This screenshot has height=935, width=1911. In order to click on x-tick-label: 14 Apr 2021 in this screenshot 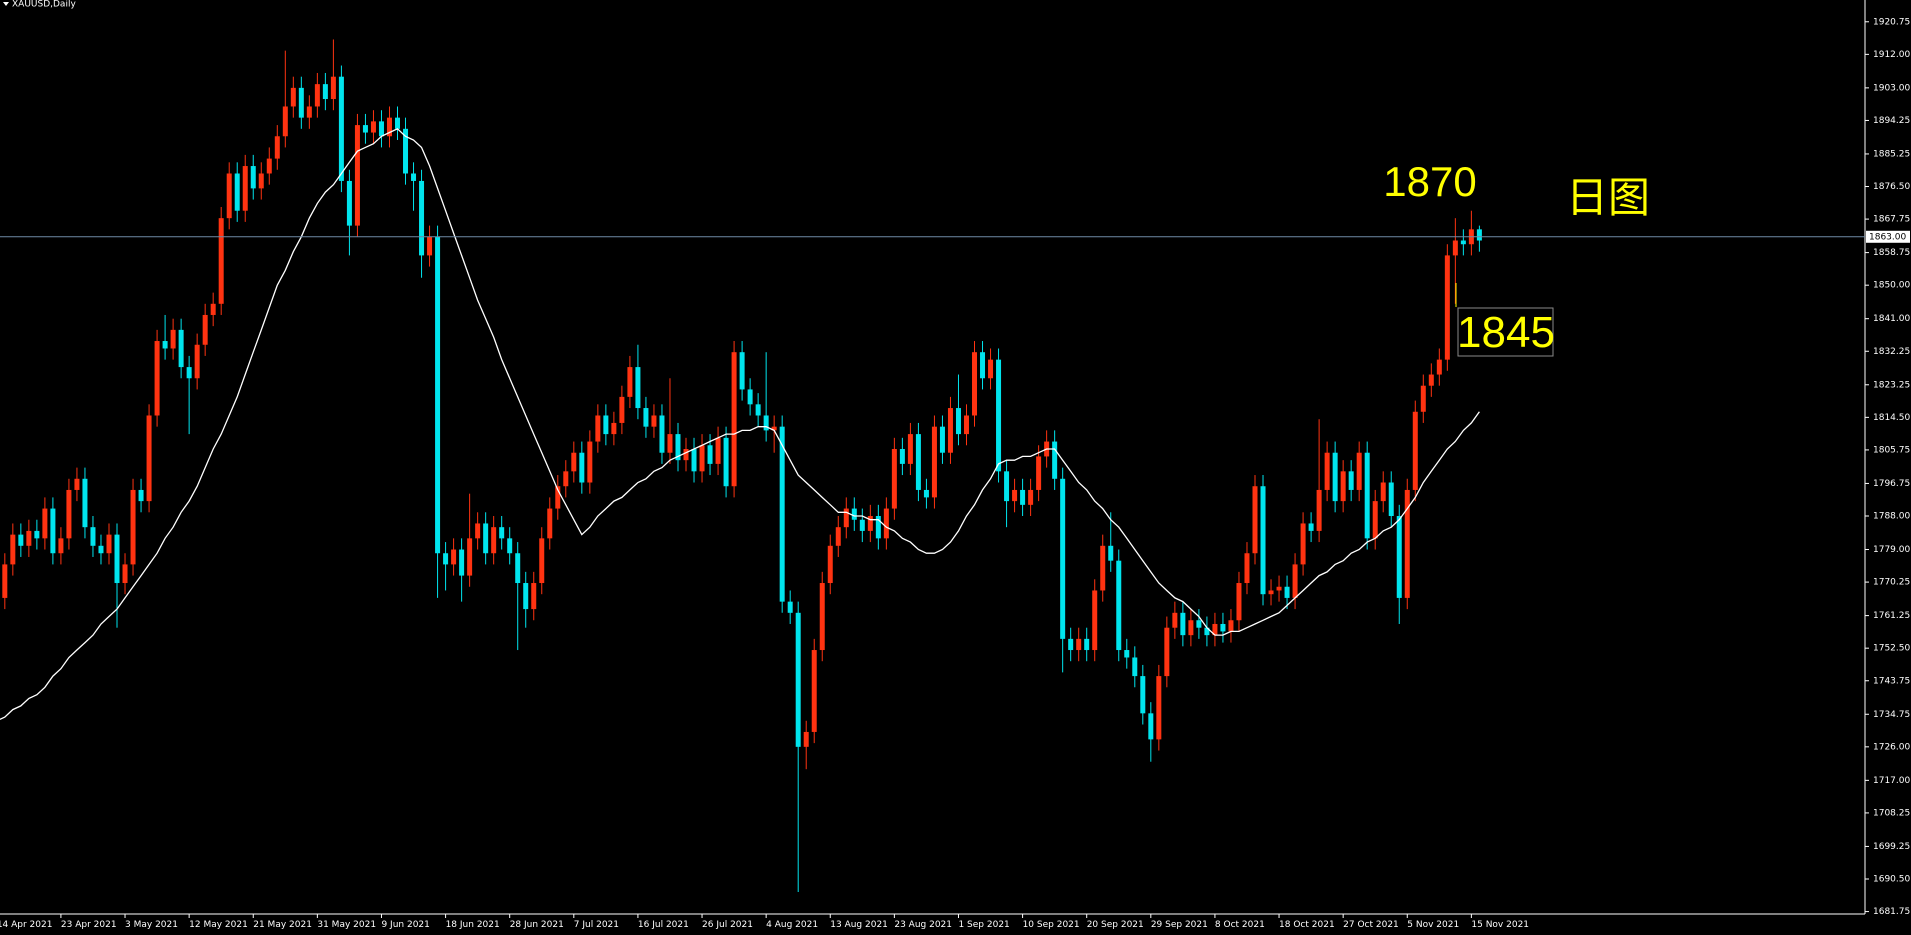, I will do `click(26, 925)`.